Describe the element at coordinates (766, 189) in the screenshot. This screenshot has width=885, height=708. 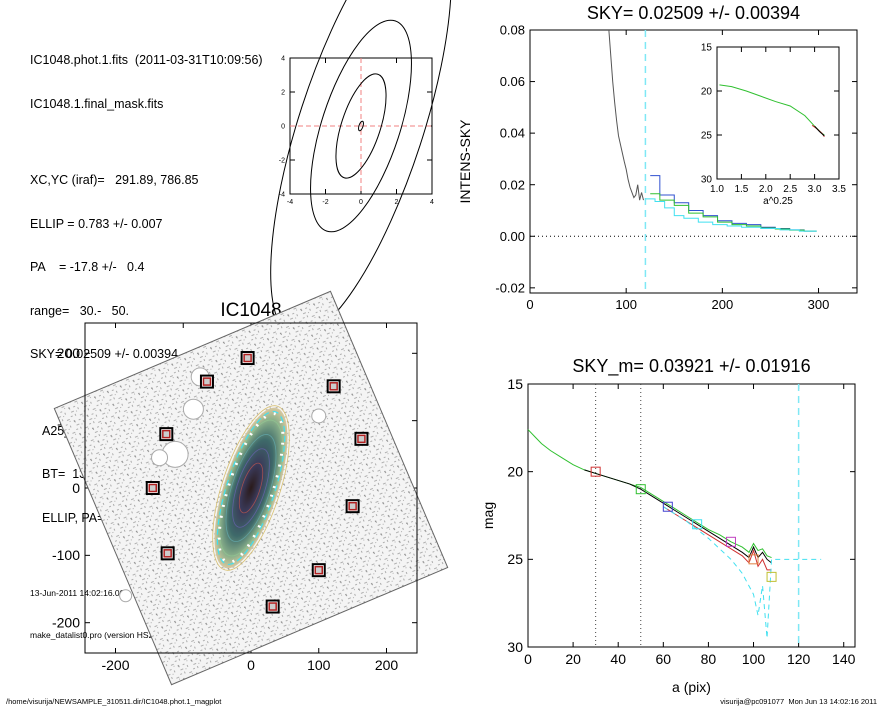
I see `x-tick-label: 2.0` at that location.